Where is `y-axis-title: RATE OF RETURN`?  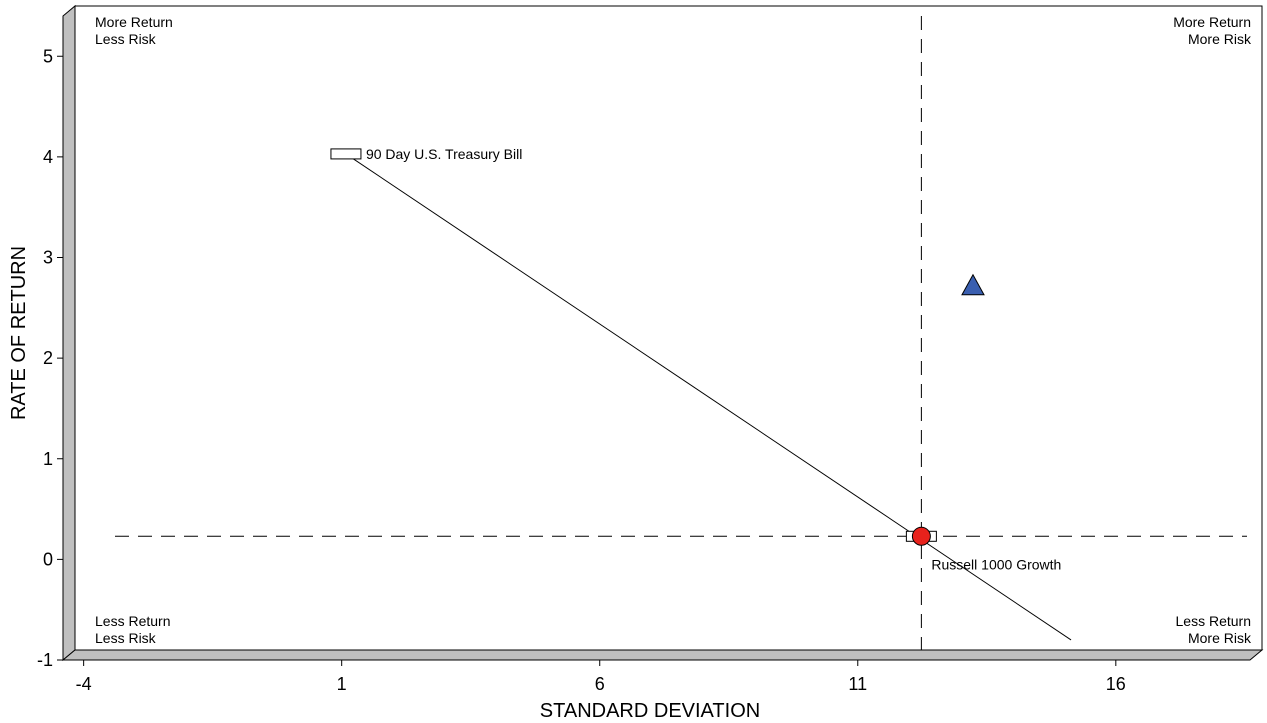 y-axis-title: RATE OF RETURN is located at coordinates (19, 333).